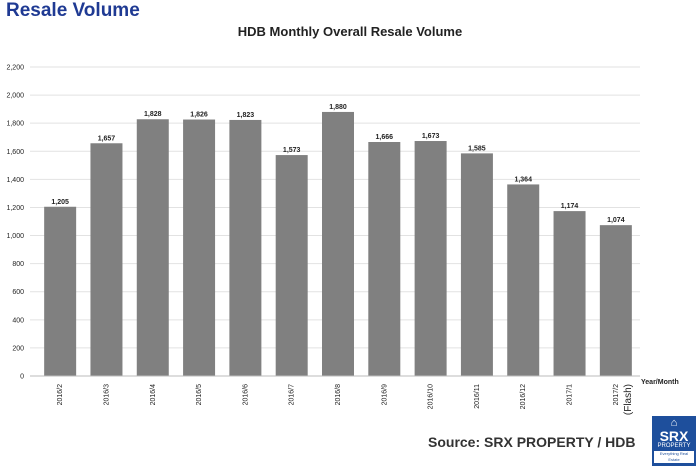  I want to click on house-icon: ⌂, so click(674, 423).